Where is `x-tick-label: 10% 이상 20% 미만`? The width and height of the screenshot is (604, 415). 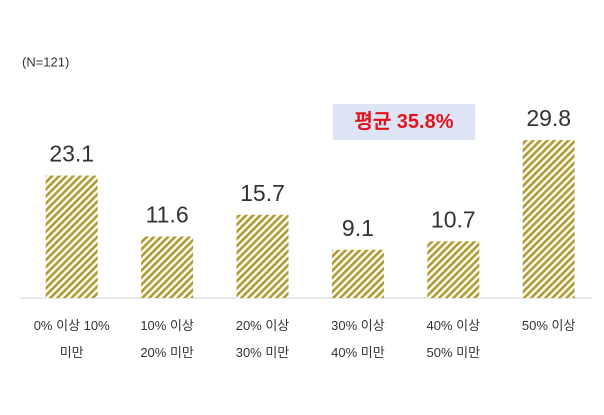 x-tick-label: 10% 이상 20% 미만 is located at coordinates (167, 339).